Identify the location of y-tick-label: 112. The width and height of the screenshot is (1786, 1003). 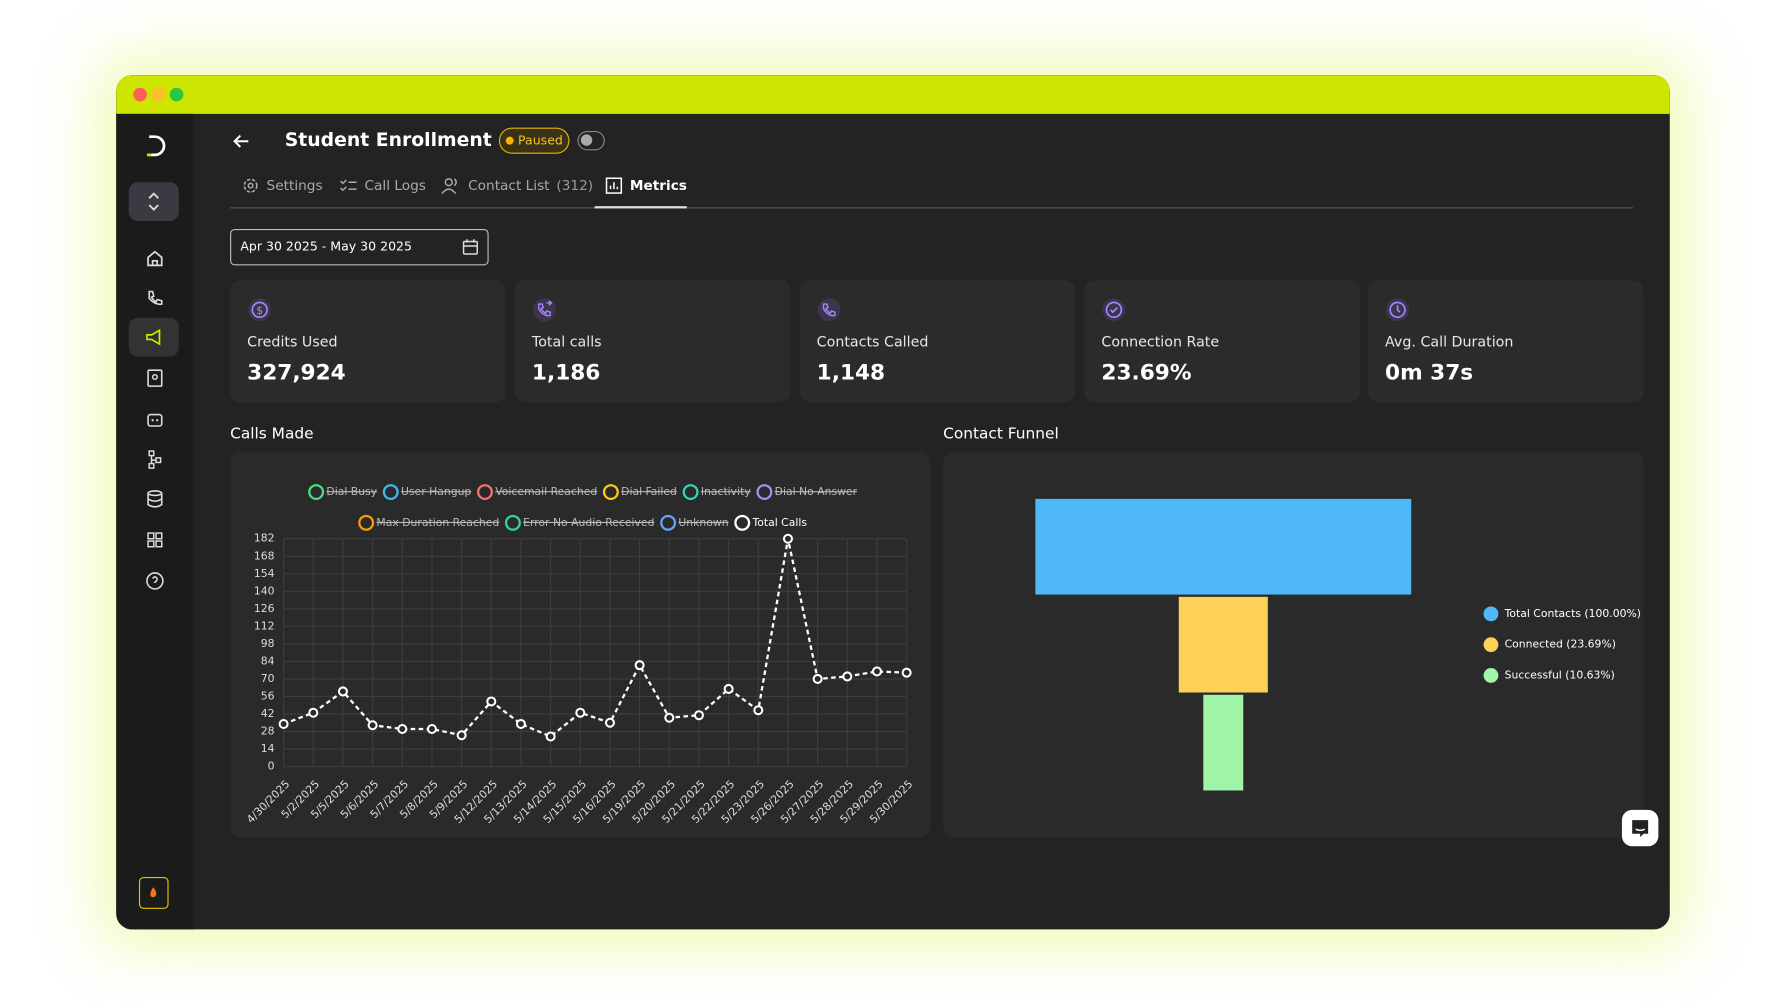
(264, 625).